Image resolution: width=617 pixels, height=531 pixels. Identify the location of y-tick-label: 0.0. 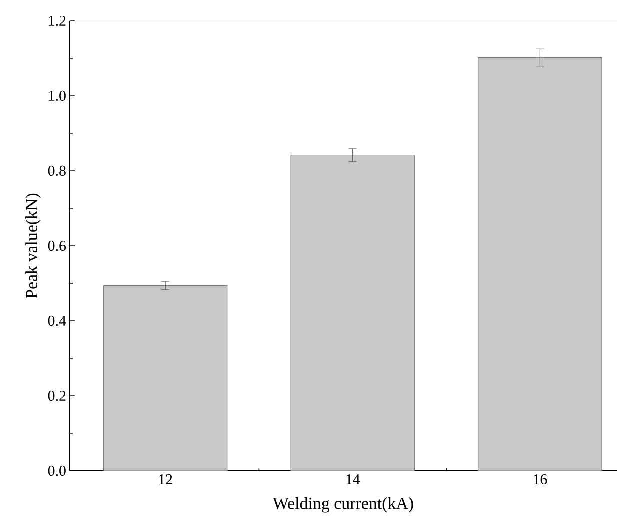
(57, 471).